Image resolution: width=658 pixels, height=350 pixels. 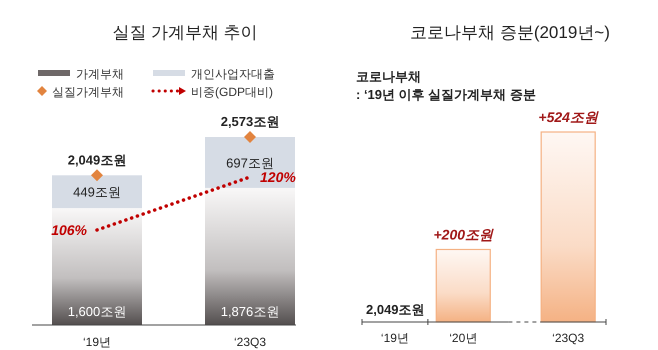 I want to click on legend-label: 실질가계부채, so click(x=88, y=92).